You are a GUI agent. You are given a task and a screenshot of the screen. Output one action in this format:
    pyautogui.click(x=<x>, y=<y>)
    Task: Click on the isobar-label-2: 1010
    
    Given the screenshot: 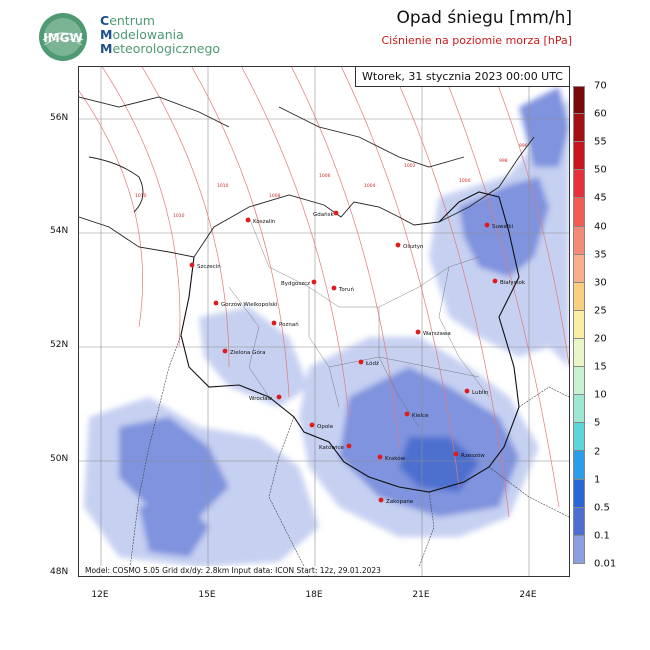 What is the action you would take?
    pyautogui.click(x=179, y=216)
    